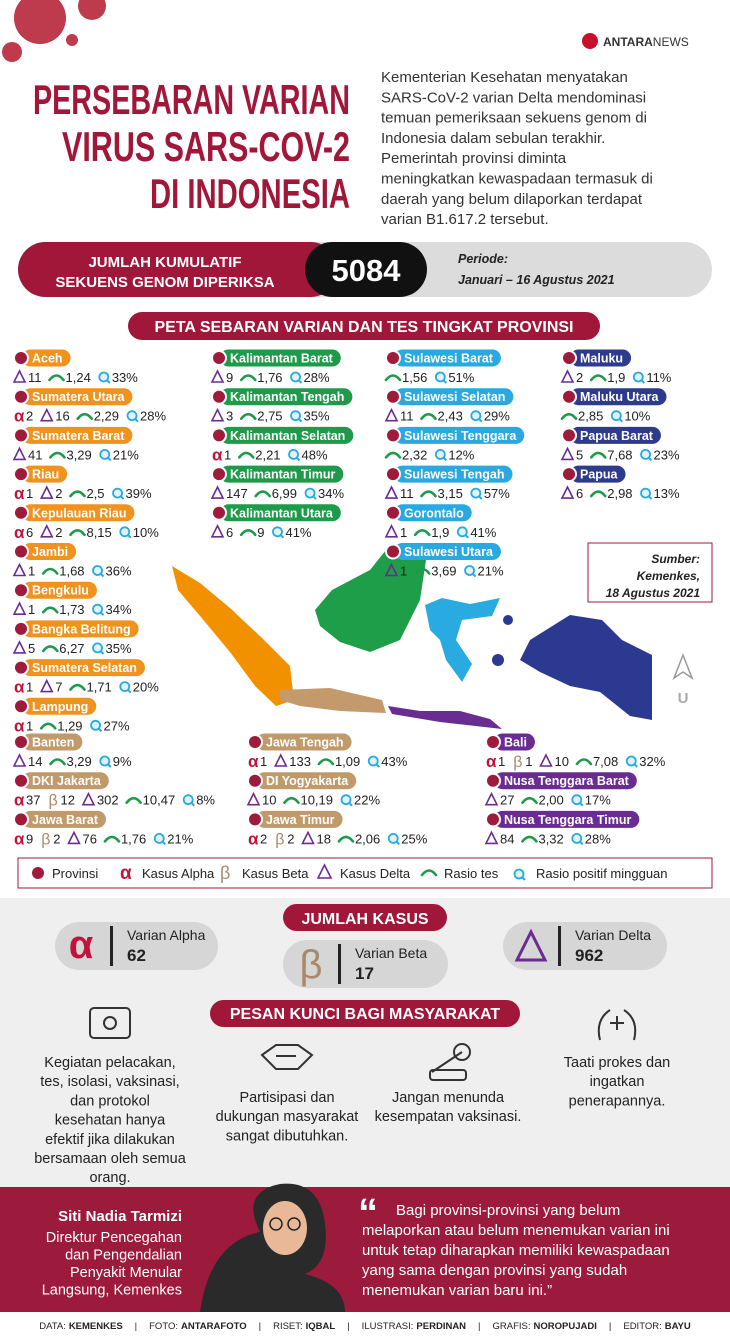 The width and height of the screenshot is (730, 1338). Describe the element at coordinates (78, 761) in the screenshot. I see `province-ratio: 3,29` at that location.